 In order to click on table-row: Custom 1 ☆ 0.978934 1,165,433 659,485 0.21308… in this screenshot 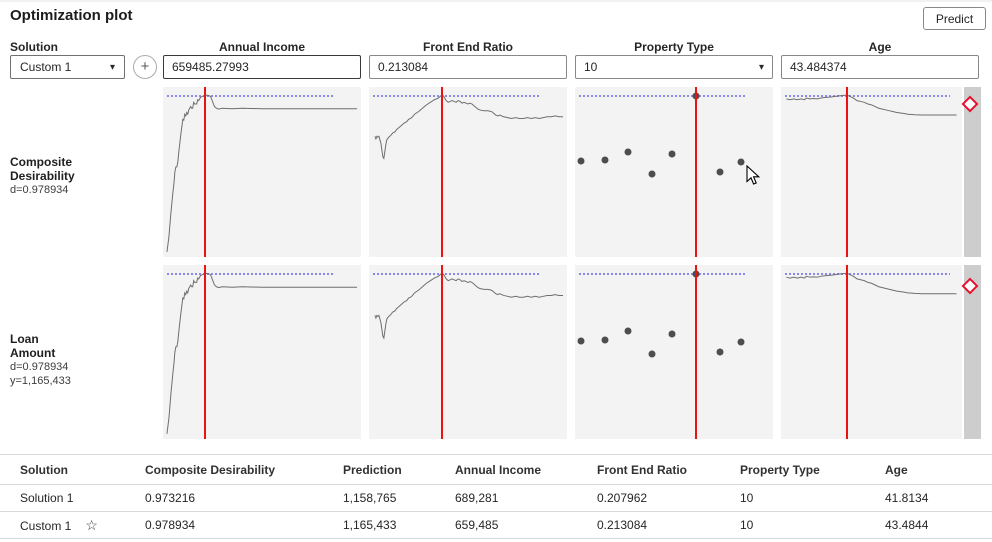, I will do `click(496, 525)`.